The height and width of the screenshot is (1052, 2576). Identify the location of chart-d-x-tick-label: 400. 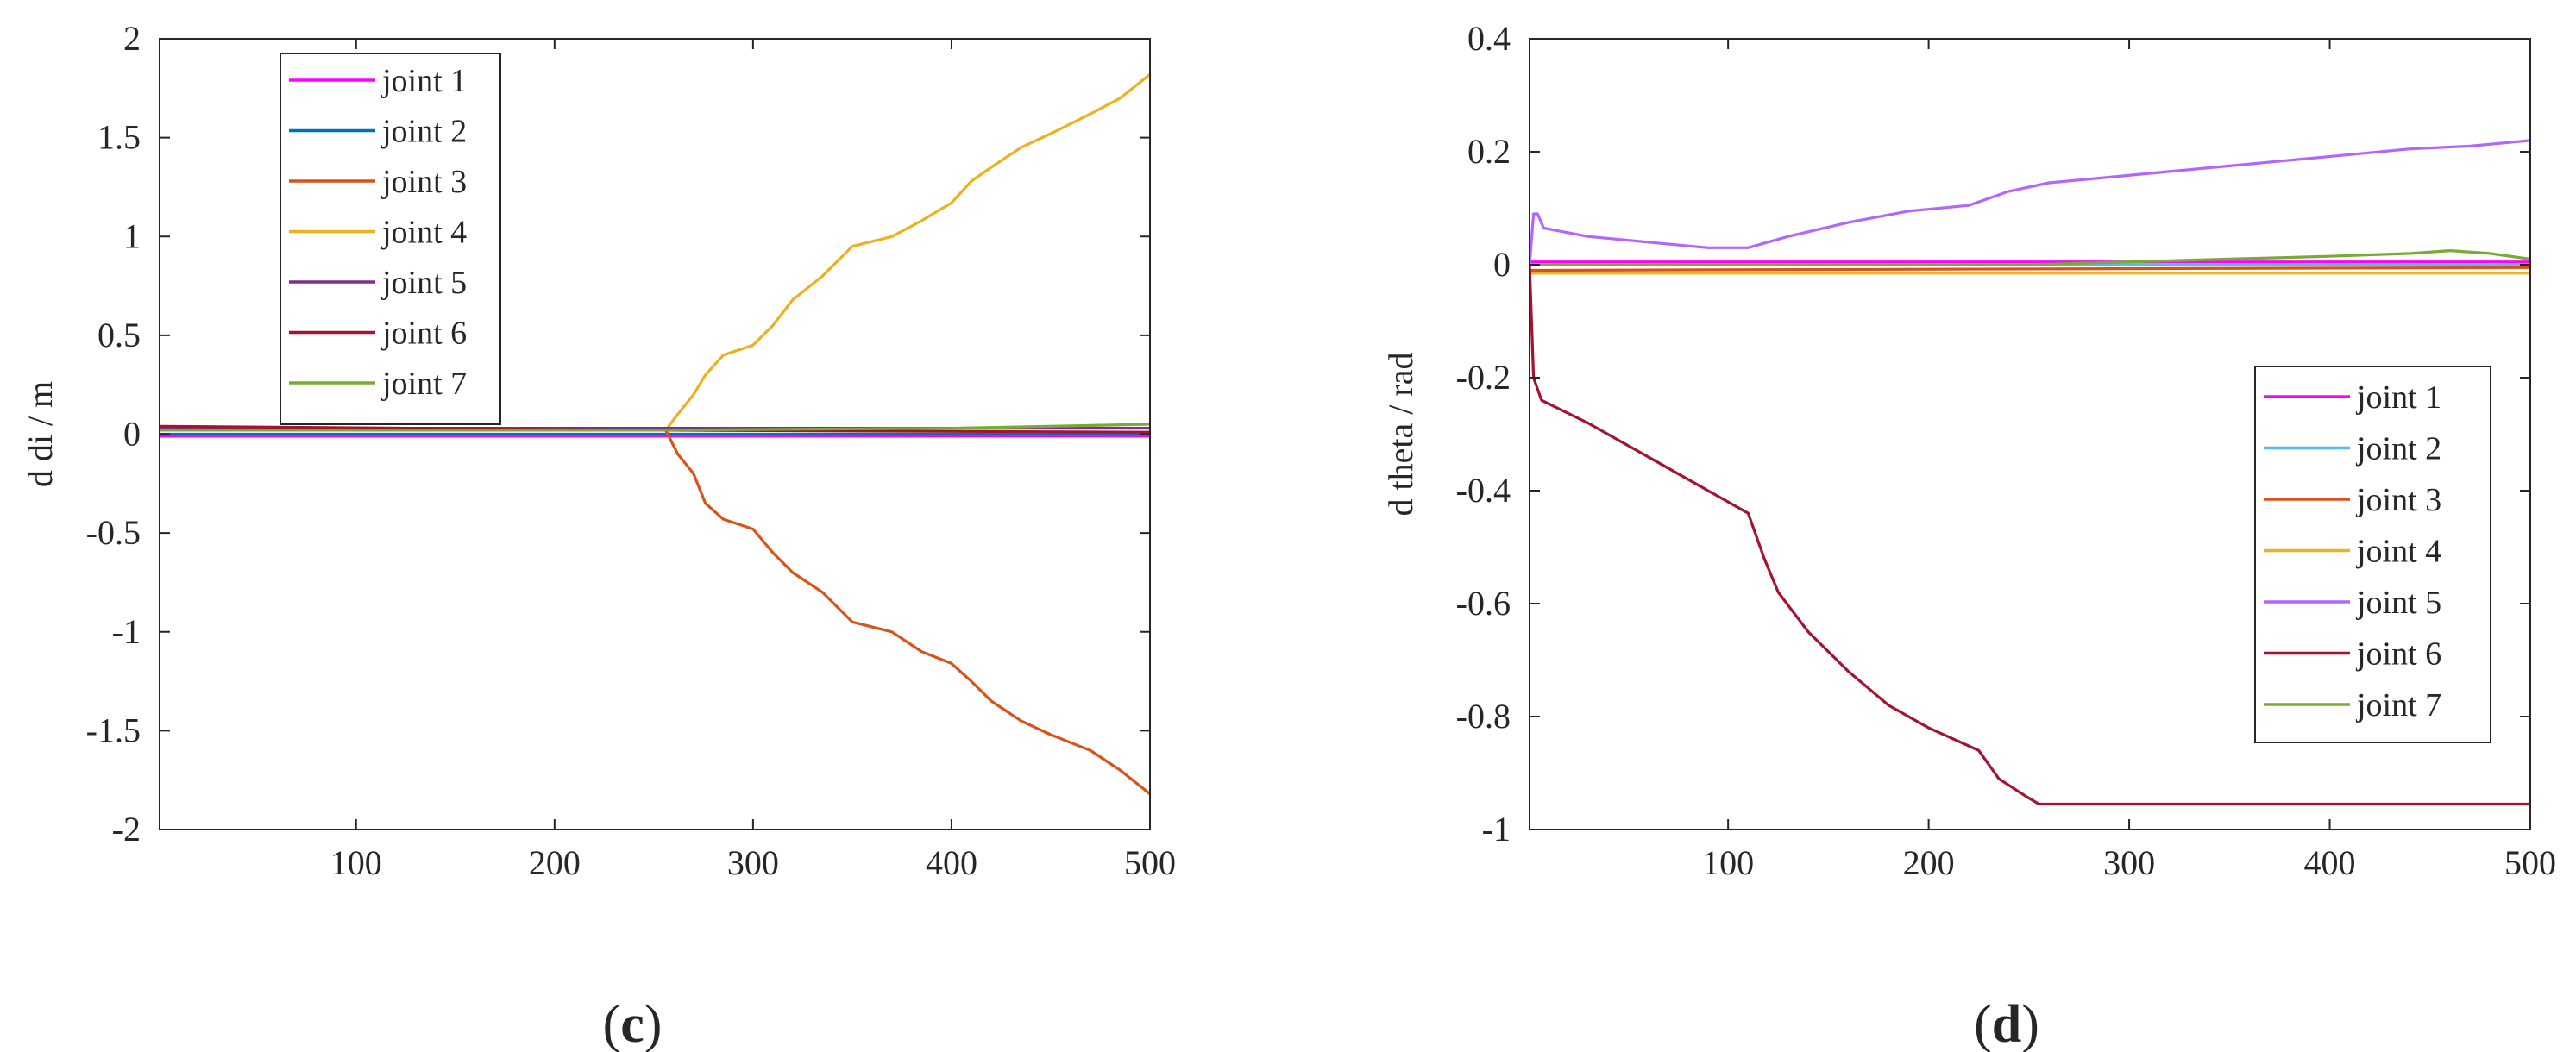
(2330, 863).